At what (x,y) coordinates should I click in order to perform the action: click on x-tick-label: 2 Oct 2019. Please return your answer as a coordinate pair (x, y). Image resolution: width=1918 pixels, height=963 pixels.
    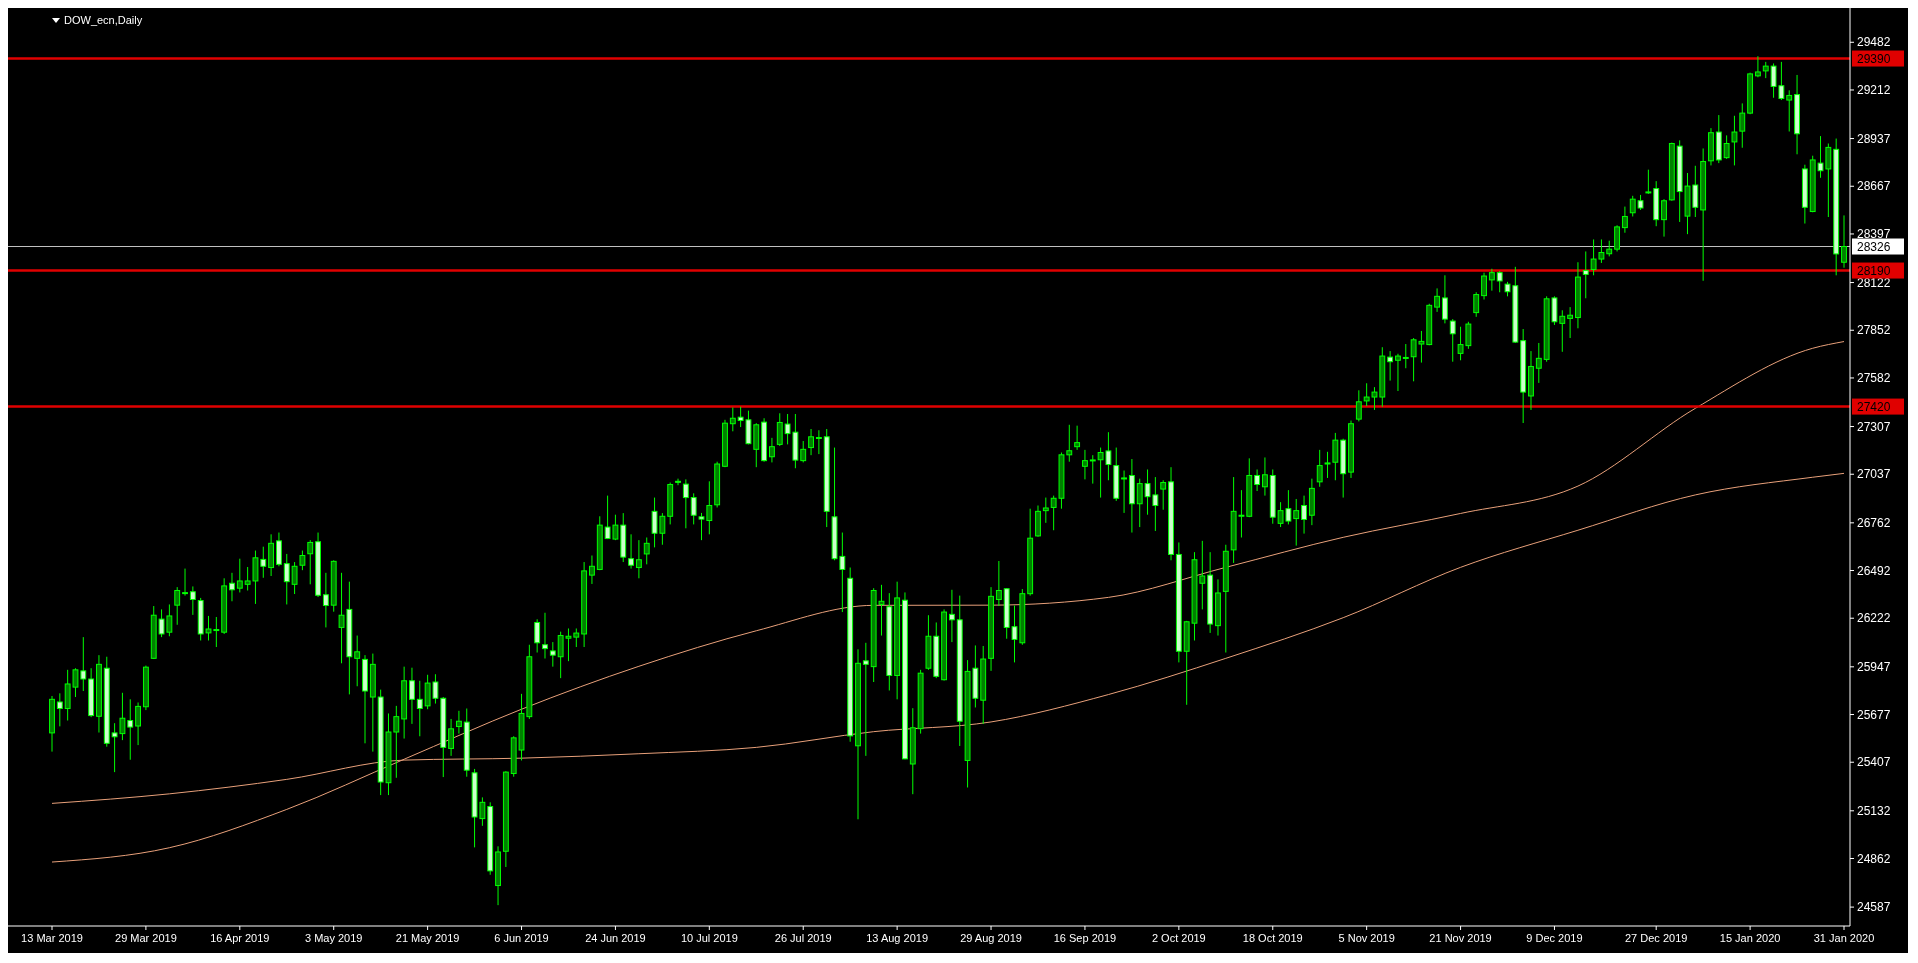
    Looking at the image, I should click on (1178, 938).